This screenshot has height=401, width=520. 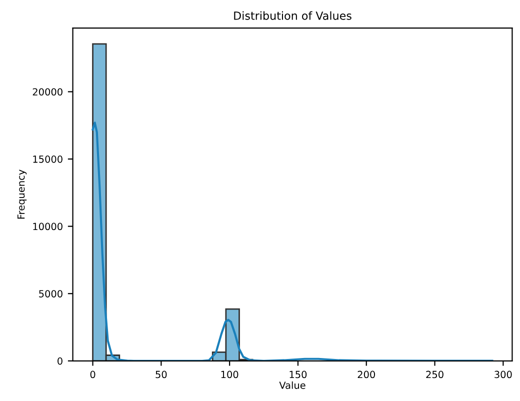 What do you see at coordinates (503, 374) in the screenshot?
I see `x-tick-label: 300` at bounding box center [503, 374].